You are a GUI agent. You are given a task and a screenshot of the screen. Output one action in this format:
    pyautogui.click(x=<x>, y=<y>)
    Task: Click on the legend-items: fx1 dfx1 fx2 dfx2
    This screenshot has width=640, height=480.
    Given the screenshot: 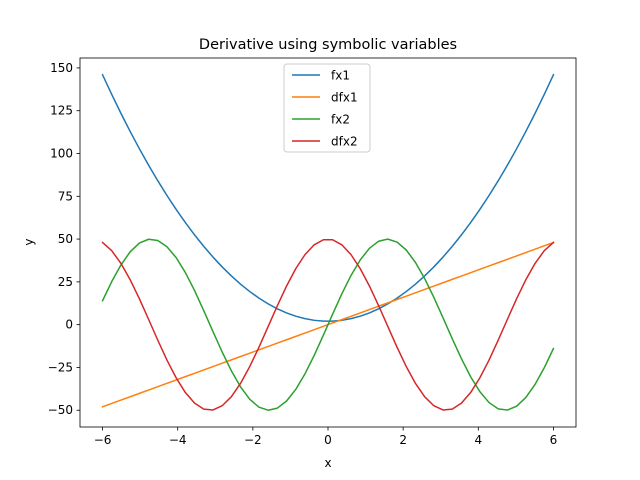 What is the action you would take?
    pyautogui.click(x=325, y=109)
    